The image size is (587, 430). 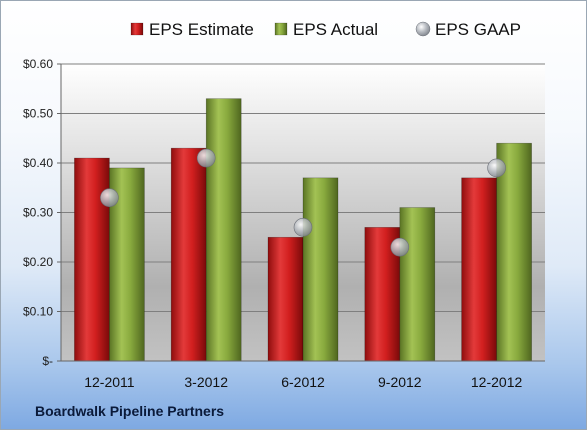 I want to click on bar-eps-actual-3-2012, so click(x=223, y=230).